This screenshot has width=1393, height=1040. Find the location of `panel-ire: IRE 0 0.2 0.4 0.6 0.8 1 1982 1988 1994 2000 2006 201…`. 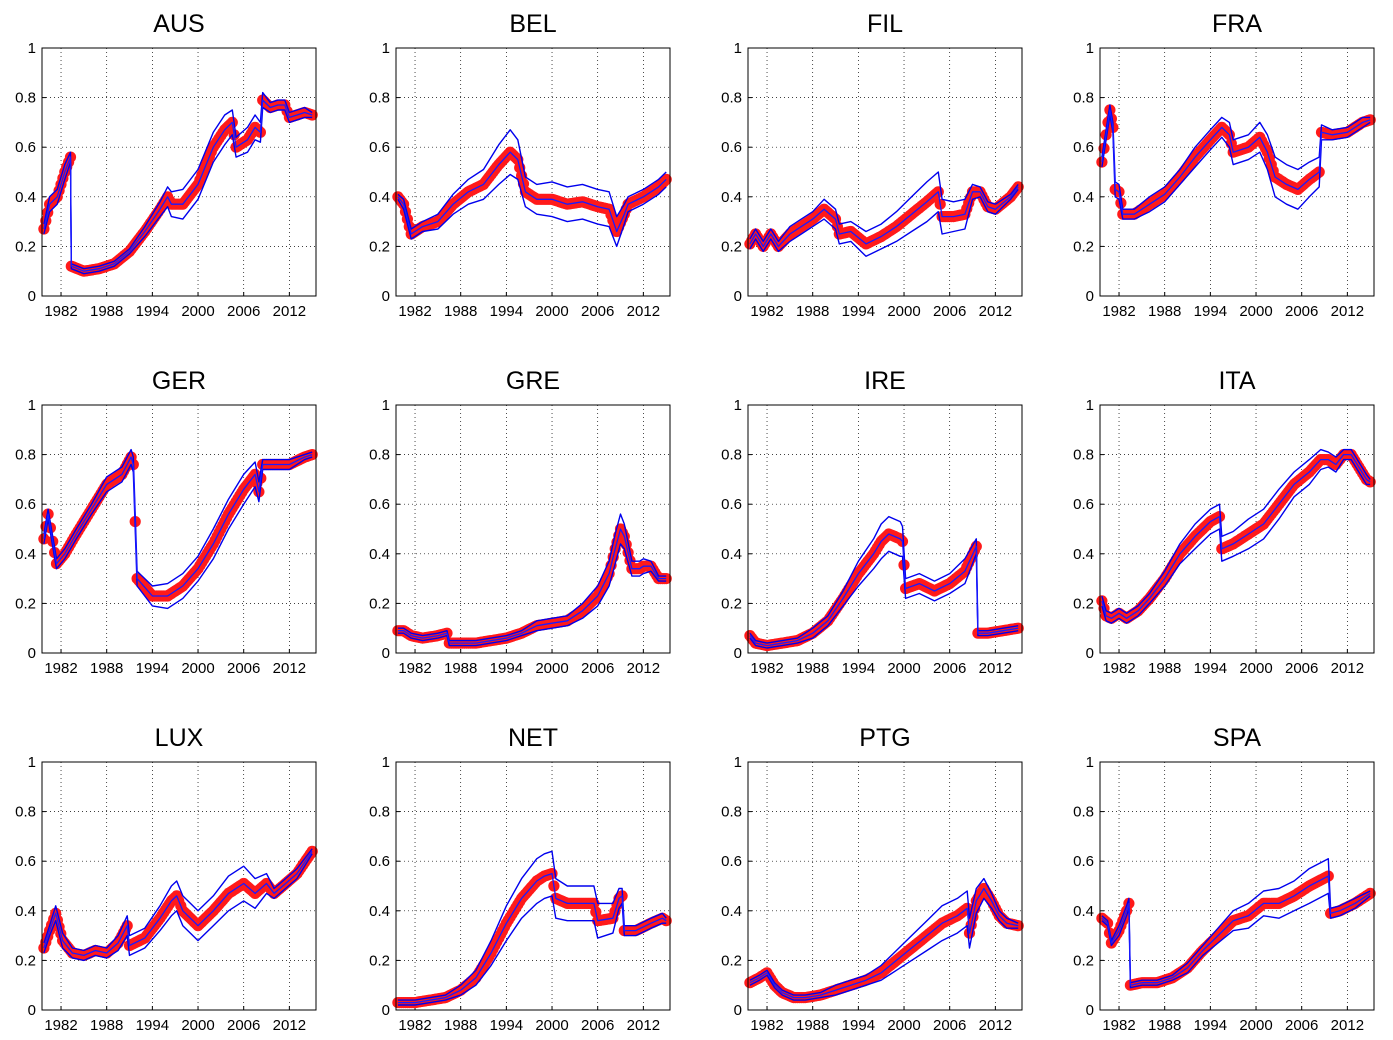

panel-ire: IRE 0 0.2 0.4 0.6 0.8 1 1982 1988 1994 2000 2006 201… is located at coordinates (872, 522).